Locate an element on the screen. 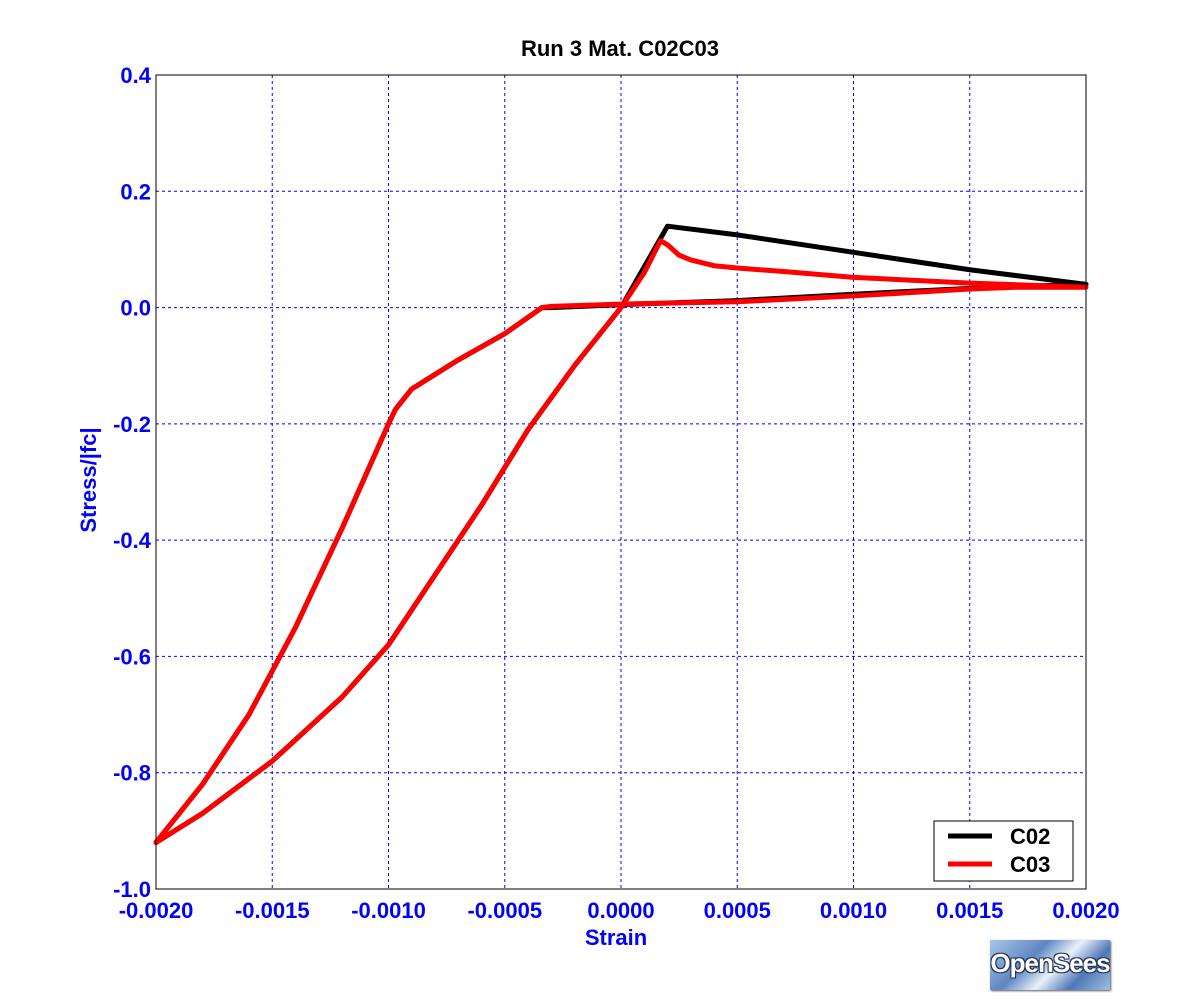  x-tick-label: 0.0015 is located at coordinates (969, 910).